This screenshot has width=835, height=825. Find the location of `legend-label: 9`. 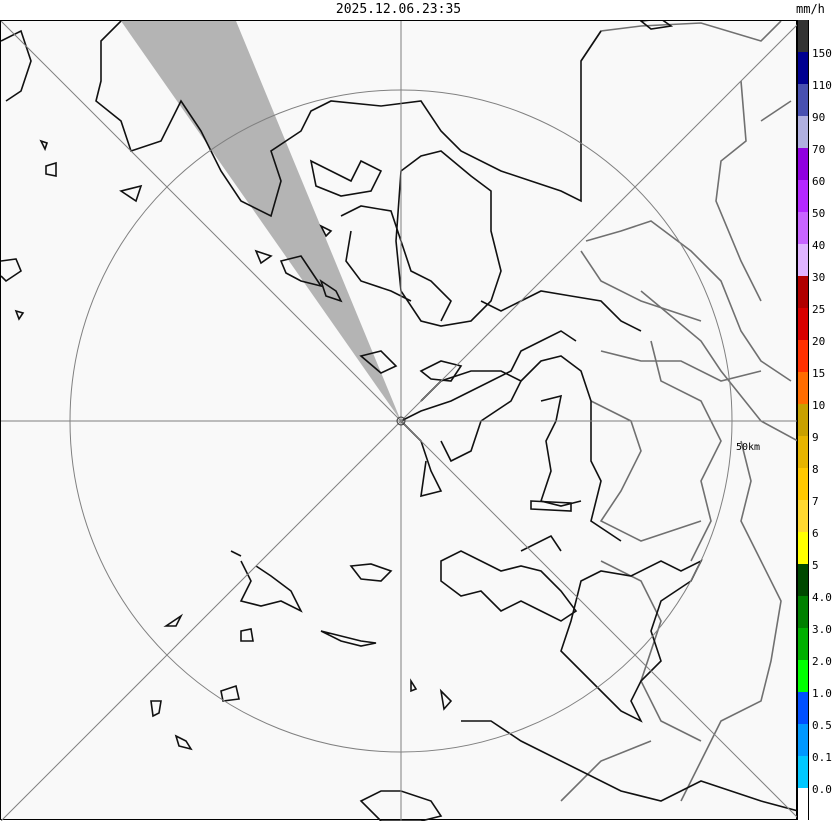

legend-label: 9 is located at coordinates (815, 437).